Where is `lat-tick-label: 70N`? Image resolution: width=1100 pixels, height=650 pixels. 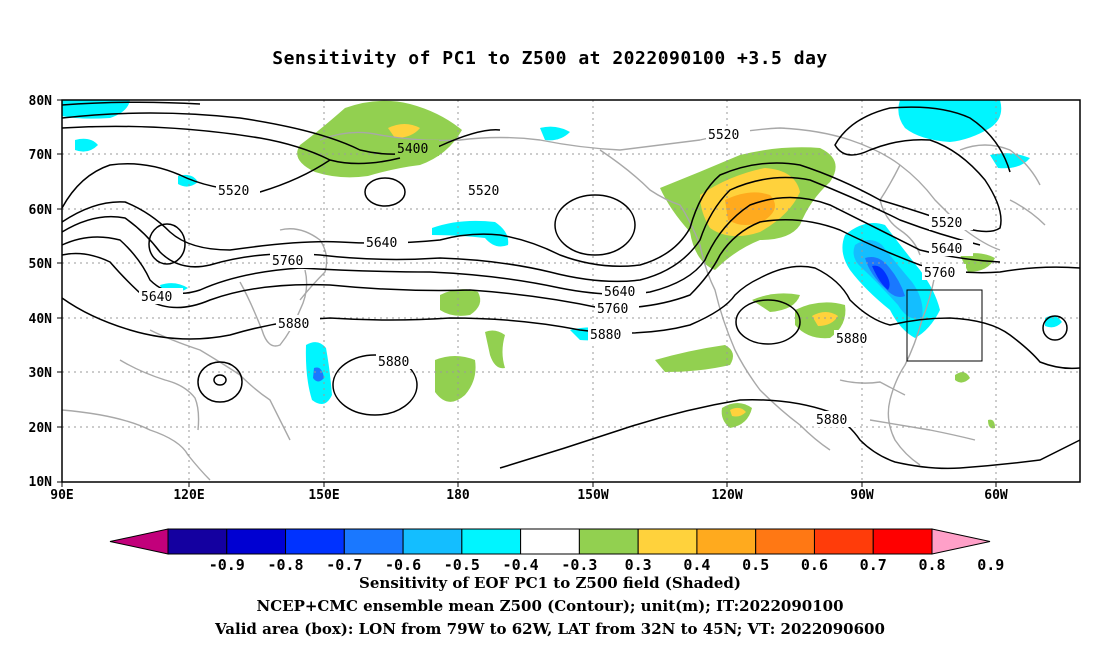 lat-tick-label: 70N is located at coordinates (41, 155).